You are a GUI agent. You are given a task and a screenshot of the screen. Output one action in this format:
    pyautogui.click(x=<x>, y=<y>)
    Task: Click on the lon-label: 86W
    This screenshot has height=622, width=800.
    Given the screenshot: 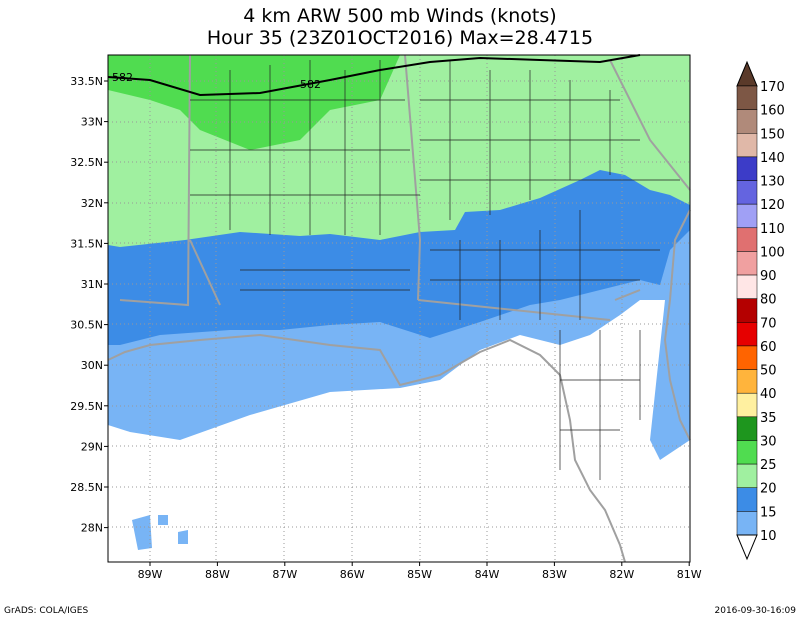 What is the action you would take?
    pyautogui.click(x=352, y=574)
    